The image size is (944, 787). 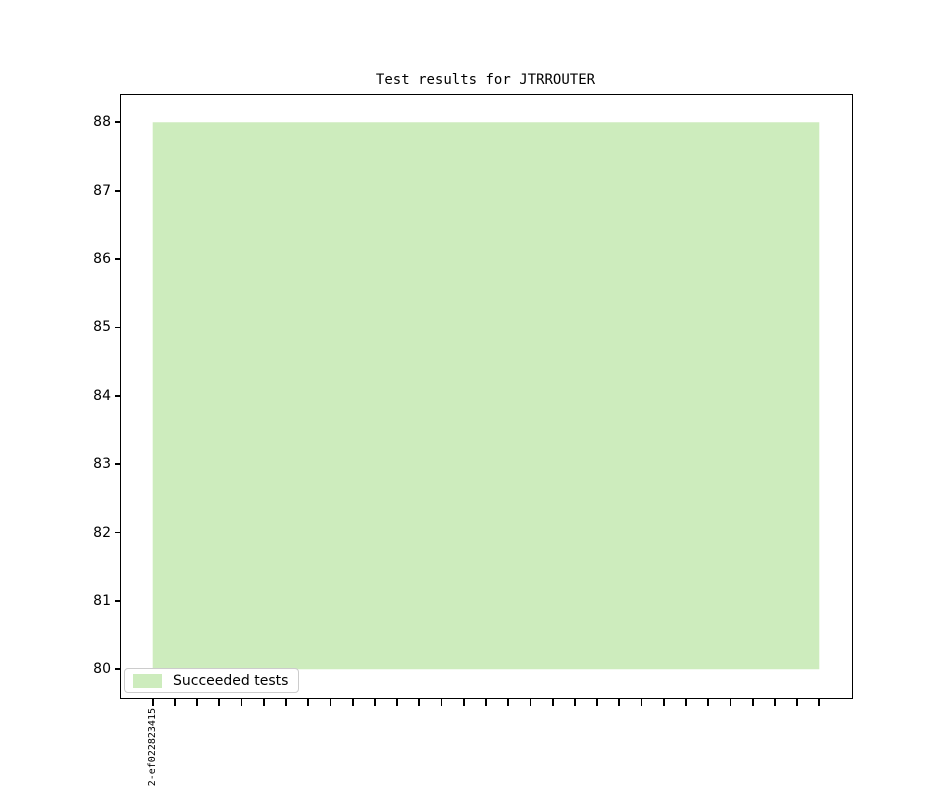 What do you see at coordinates (102, 464) in the screenshot?
I see `y-tick-label: 83` at bounding box center [102, 464].